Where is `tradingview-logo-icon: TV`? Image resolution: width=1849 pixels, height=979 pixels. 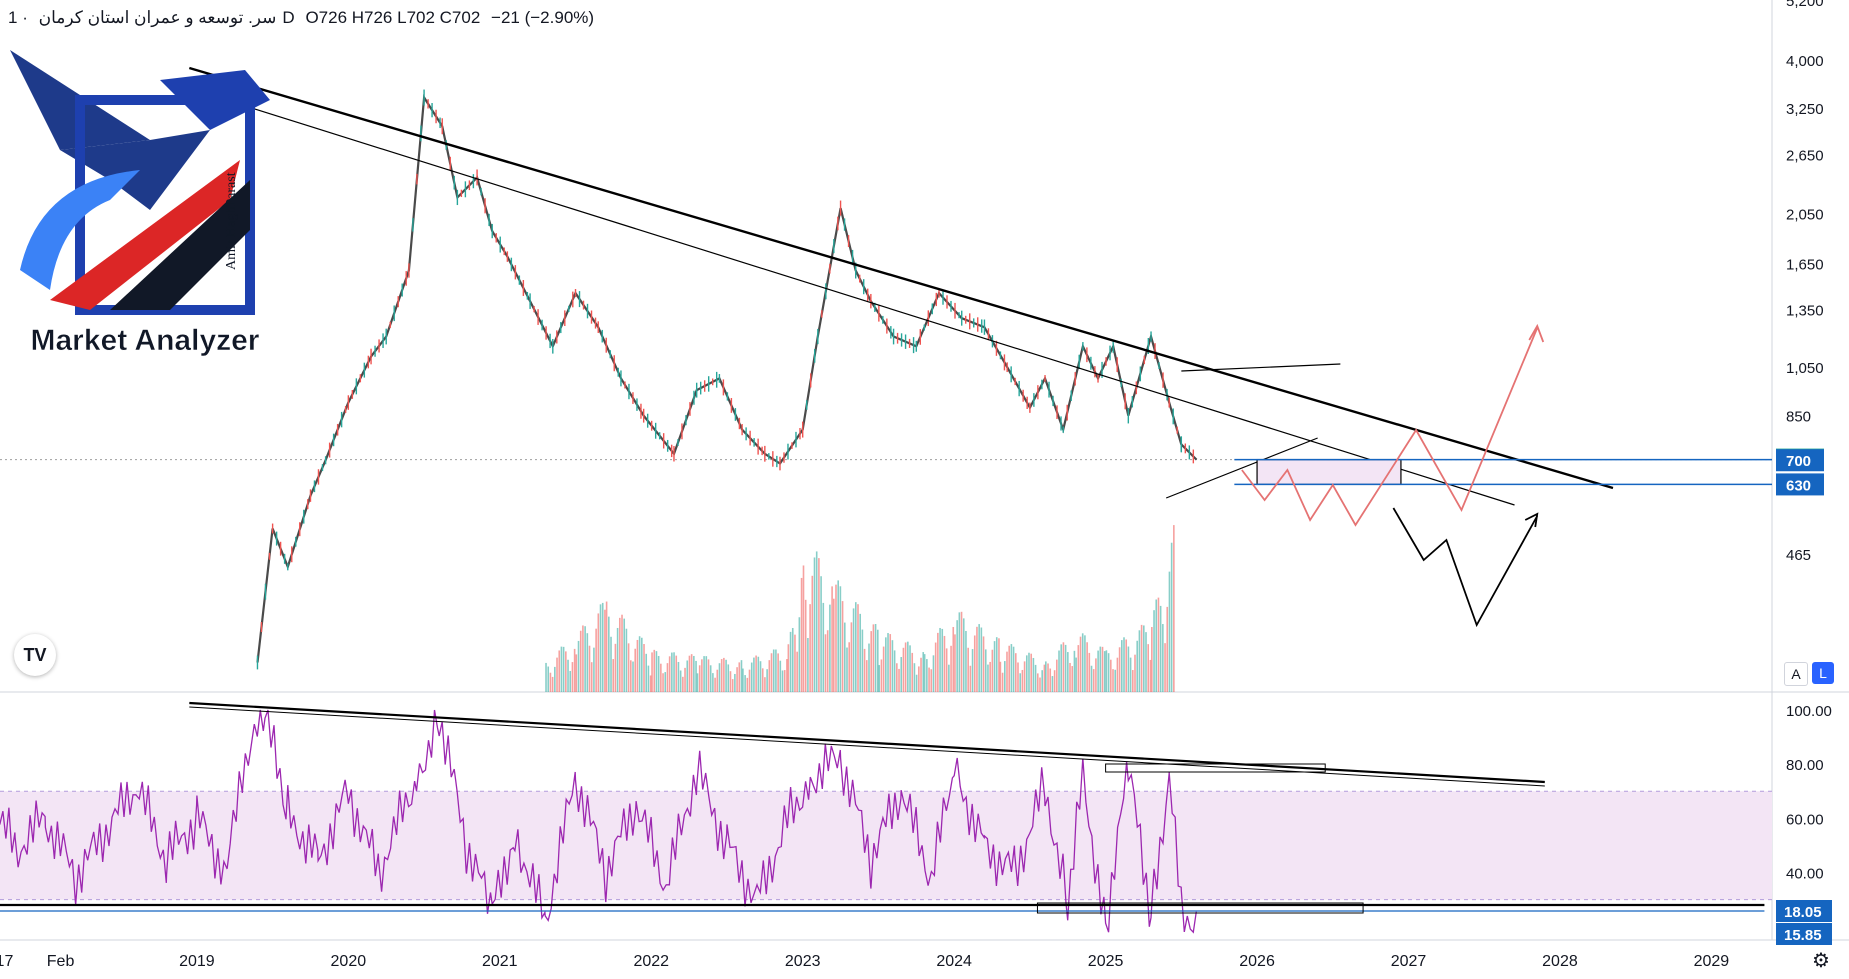 tradingview-logo-icon: TV is located at coordinates (35, 655).